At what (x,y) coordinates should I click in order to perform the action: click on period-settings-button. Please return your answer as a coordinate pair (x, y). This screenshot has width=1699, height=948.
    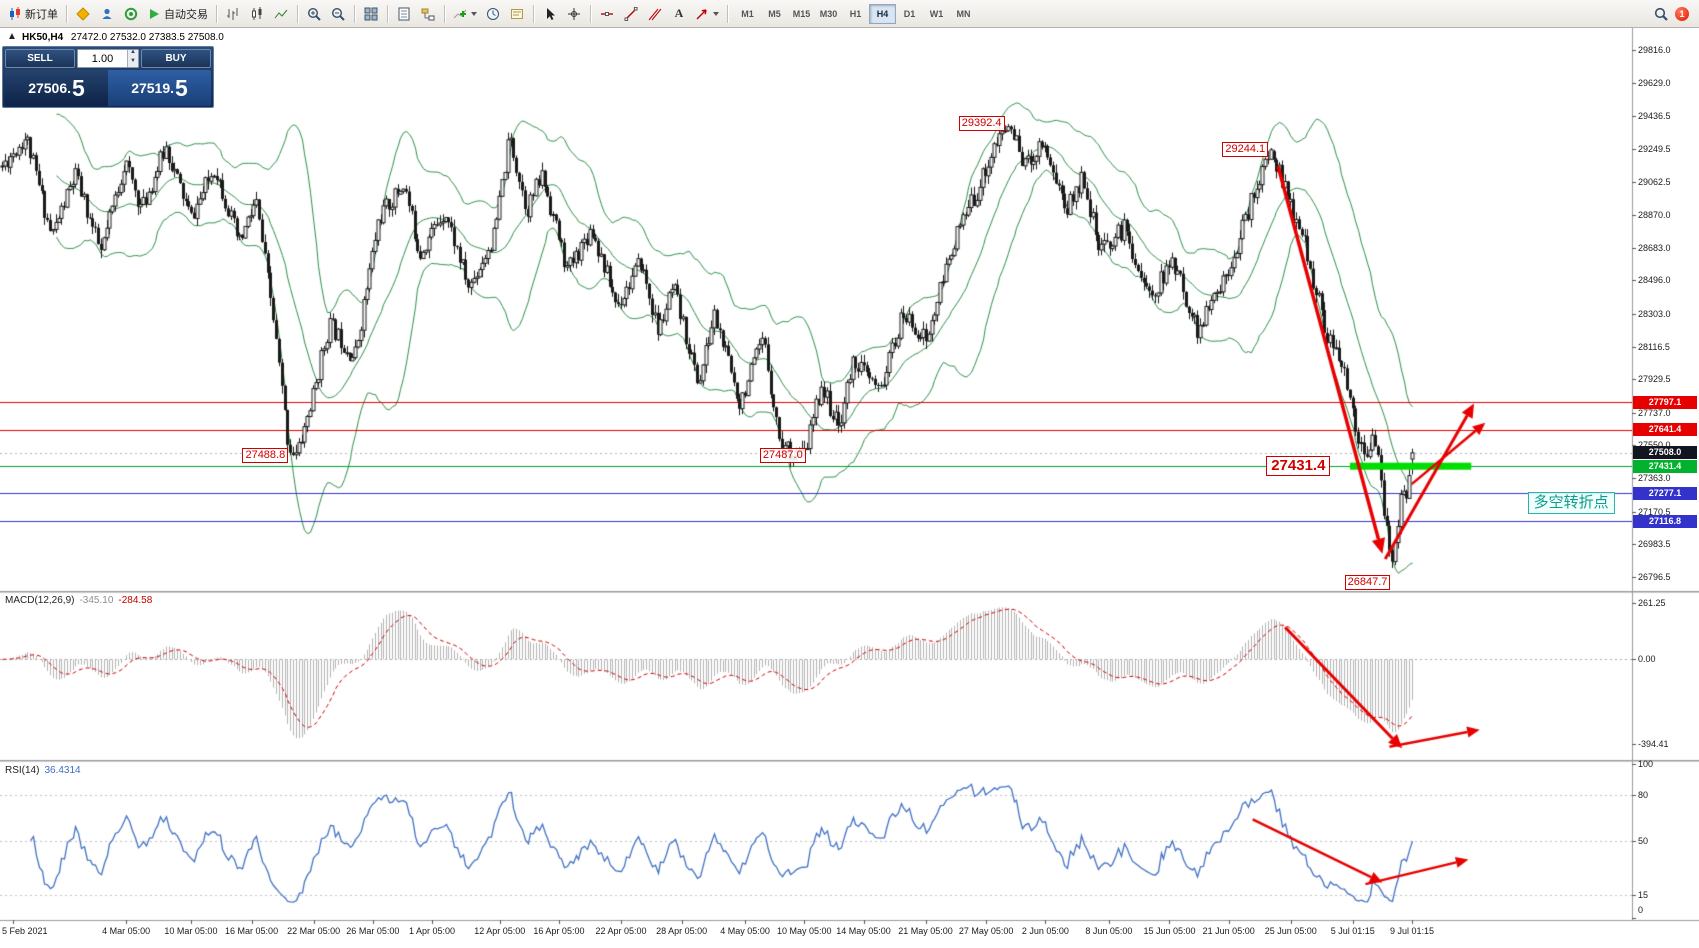
    Looking at the image, I should click on (493, 14).